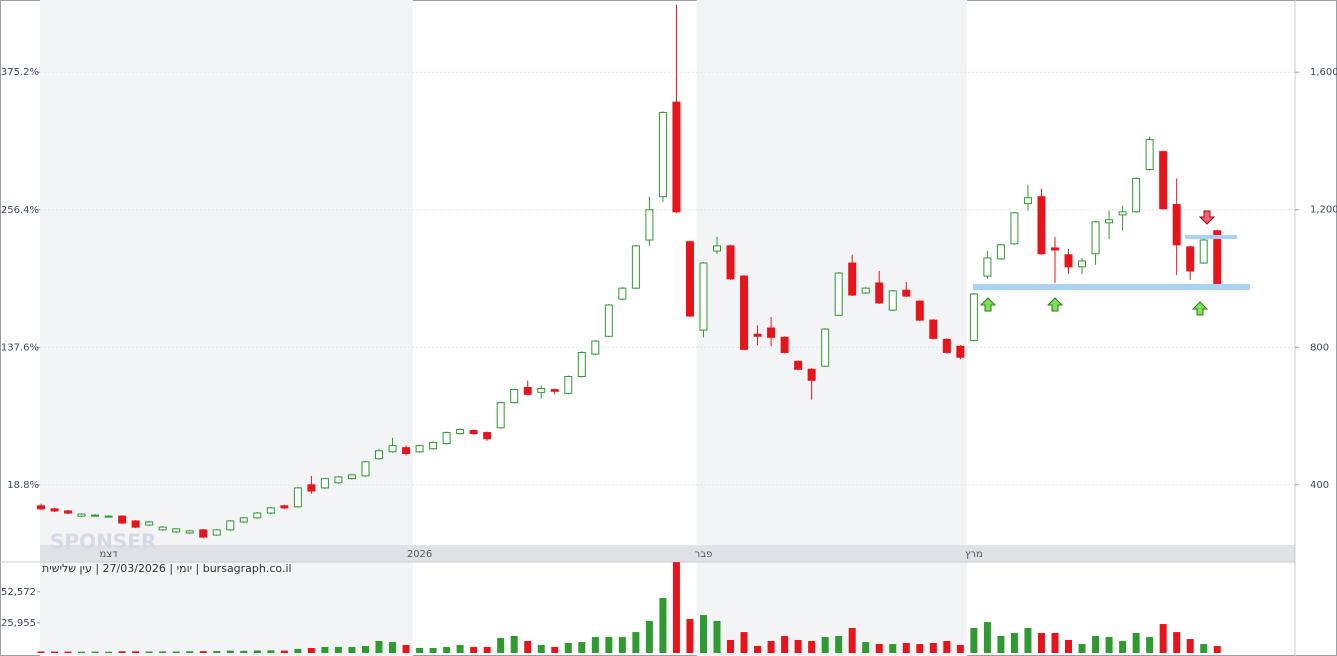  I want to click on y2-tick-label: 256.4%, so click(20, 210).